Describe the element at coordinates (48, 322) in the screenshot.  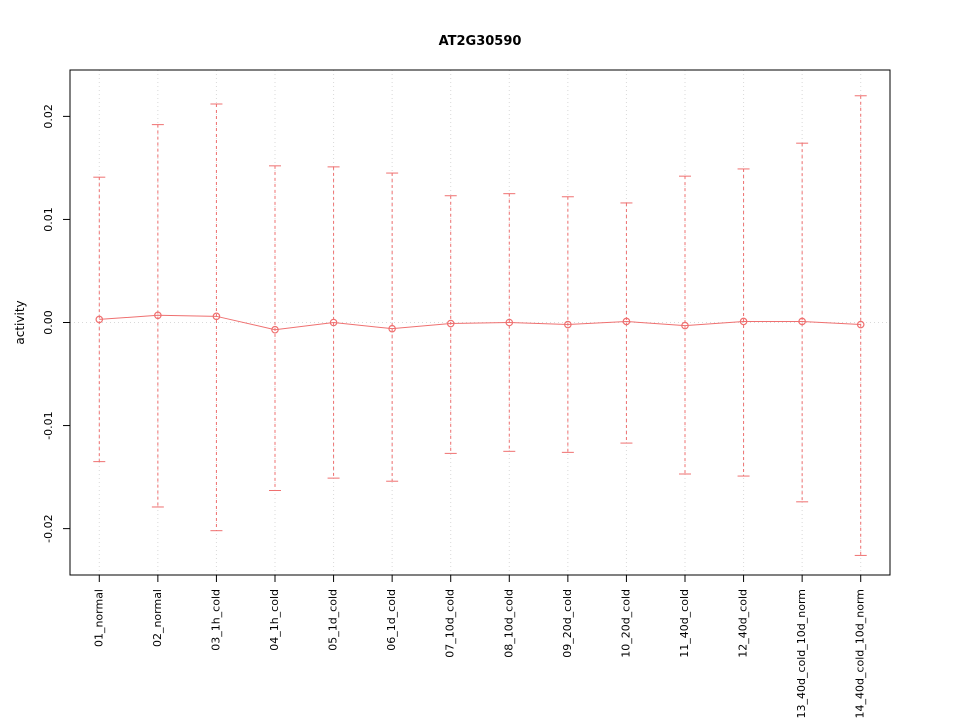
I see `y-tick-label: 0.00` at that location.